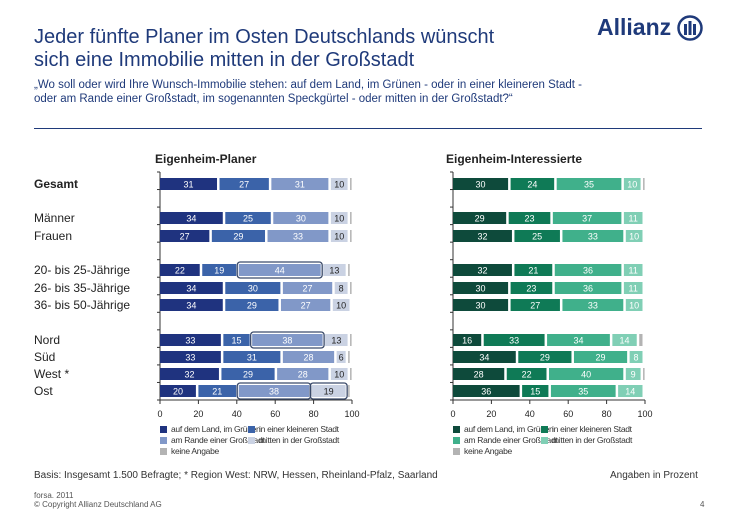 Image resolution: width=740 pixels, height=522 pixels. I want to click on row-label: Gesamt, so click(56, 184).